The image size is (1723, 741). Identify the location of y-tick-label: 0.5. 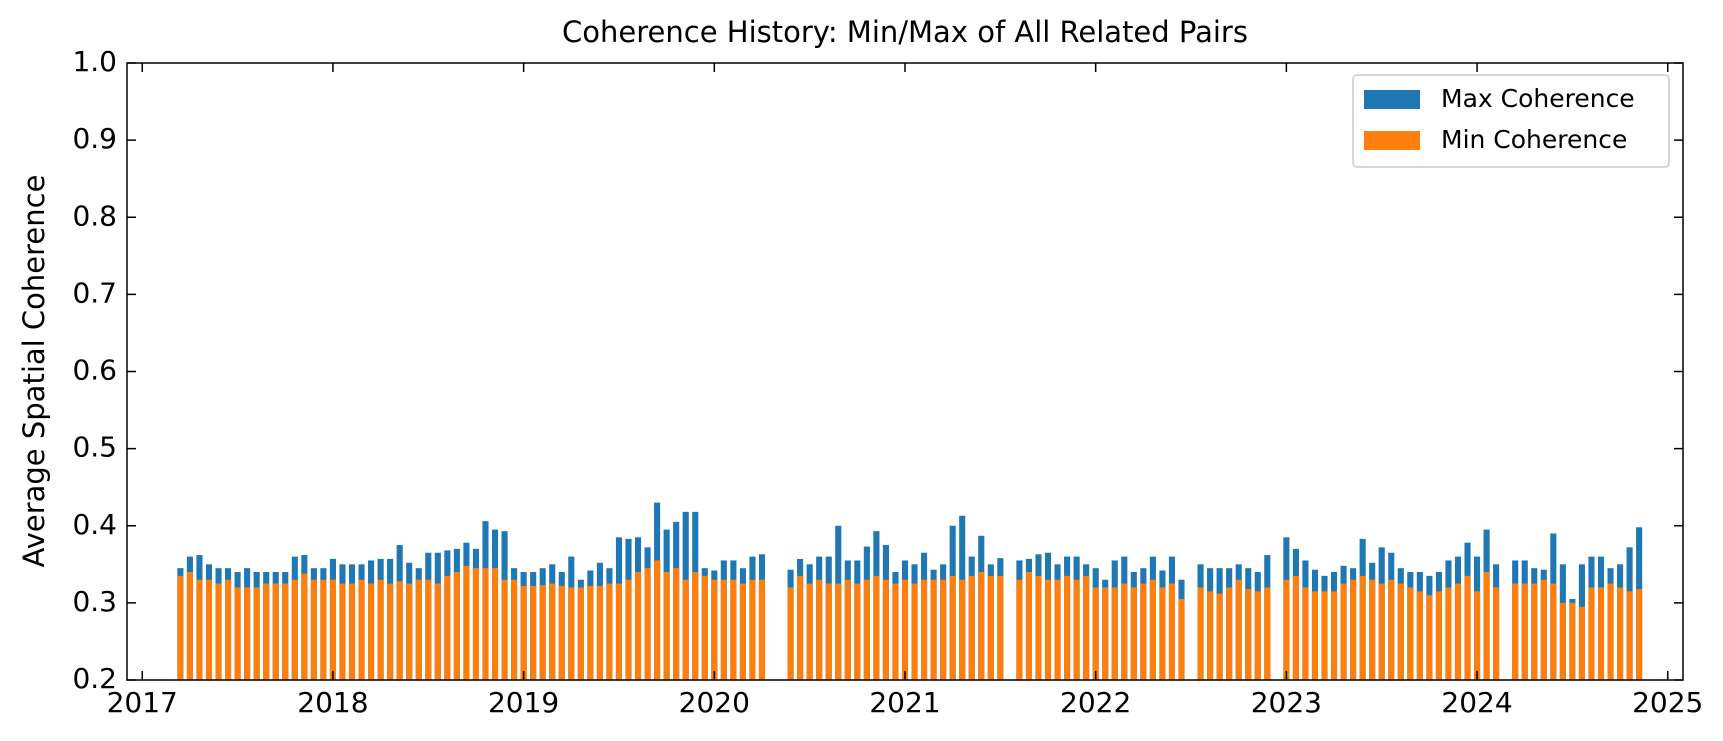
(94, 447).